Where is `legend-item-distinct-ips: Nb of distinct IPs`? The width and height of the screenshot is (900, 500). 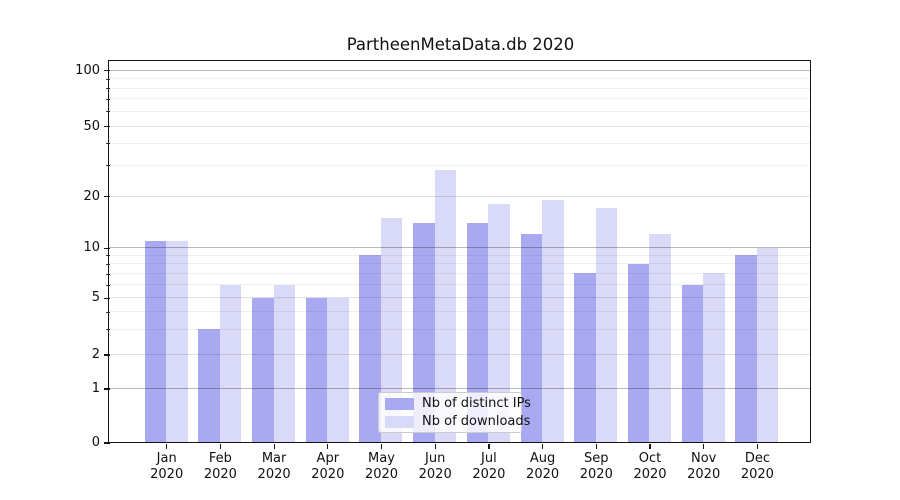 legend-item-distinct-ips: Nb of distinct IPs is located at coordinates (458, 403).